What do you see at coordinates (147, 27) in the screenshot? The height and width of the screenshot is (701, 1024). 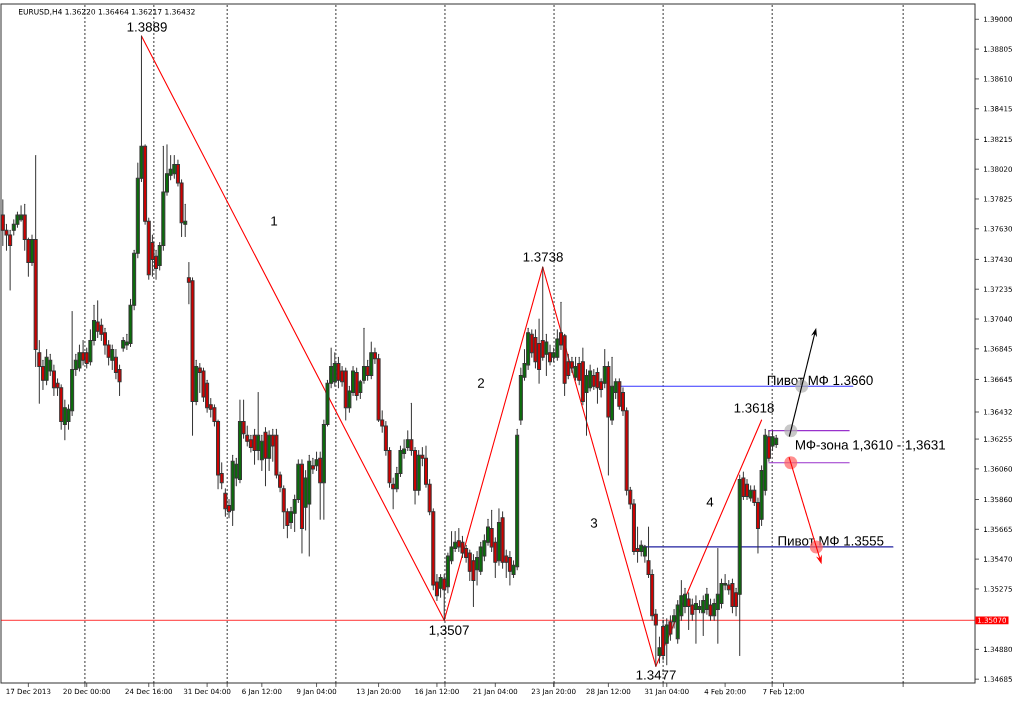 I see `annotation: 1.3889` at bounding box center [147, 27].